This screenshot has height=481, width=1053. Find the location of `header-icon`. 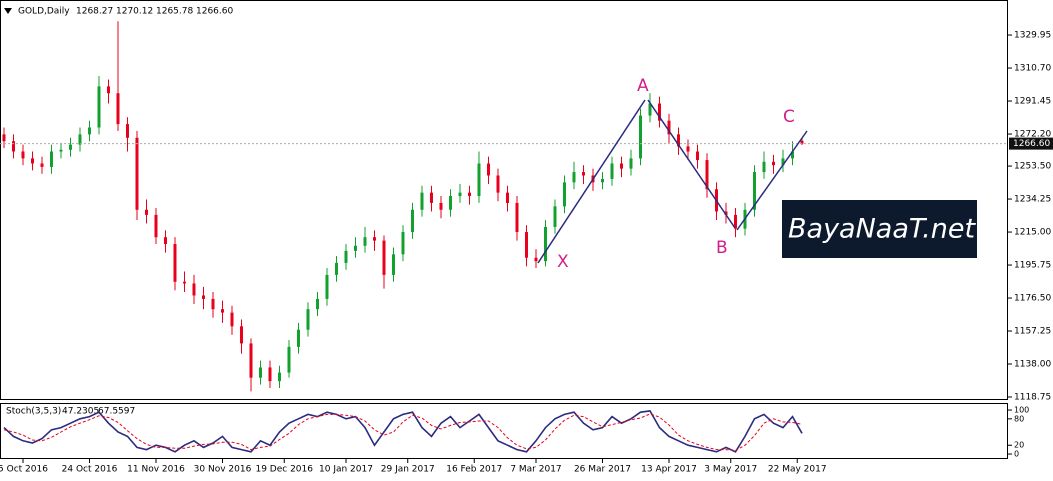

header-icon is located at coordinates (8, 11).